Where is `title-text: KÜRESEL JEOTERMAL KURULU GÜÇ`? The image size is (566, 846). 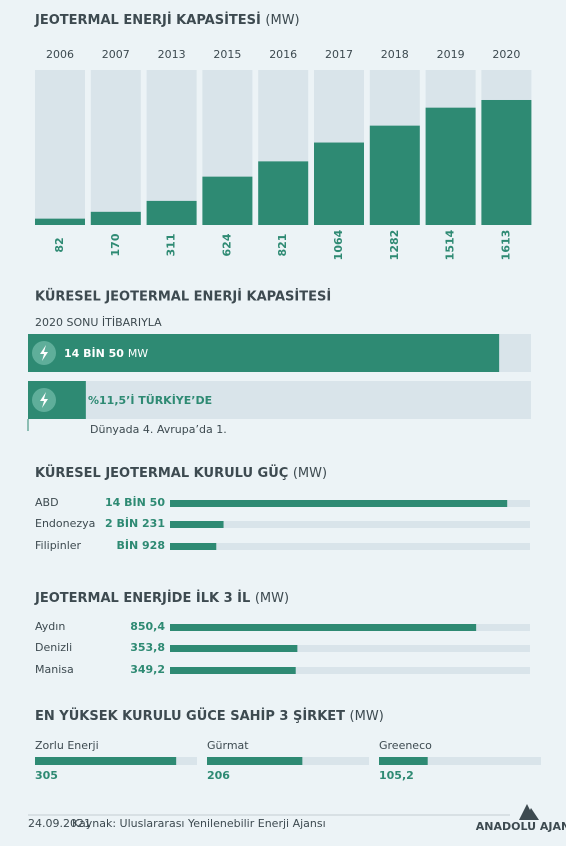 title-text: KÜRESEL JEOTERMAL KURULU GÜÇ is located at coordinates (161, 473).